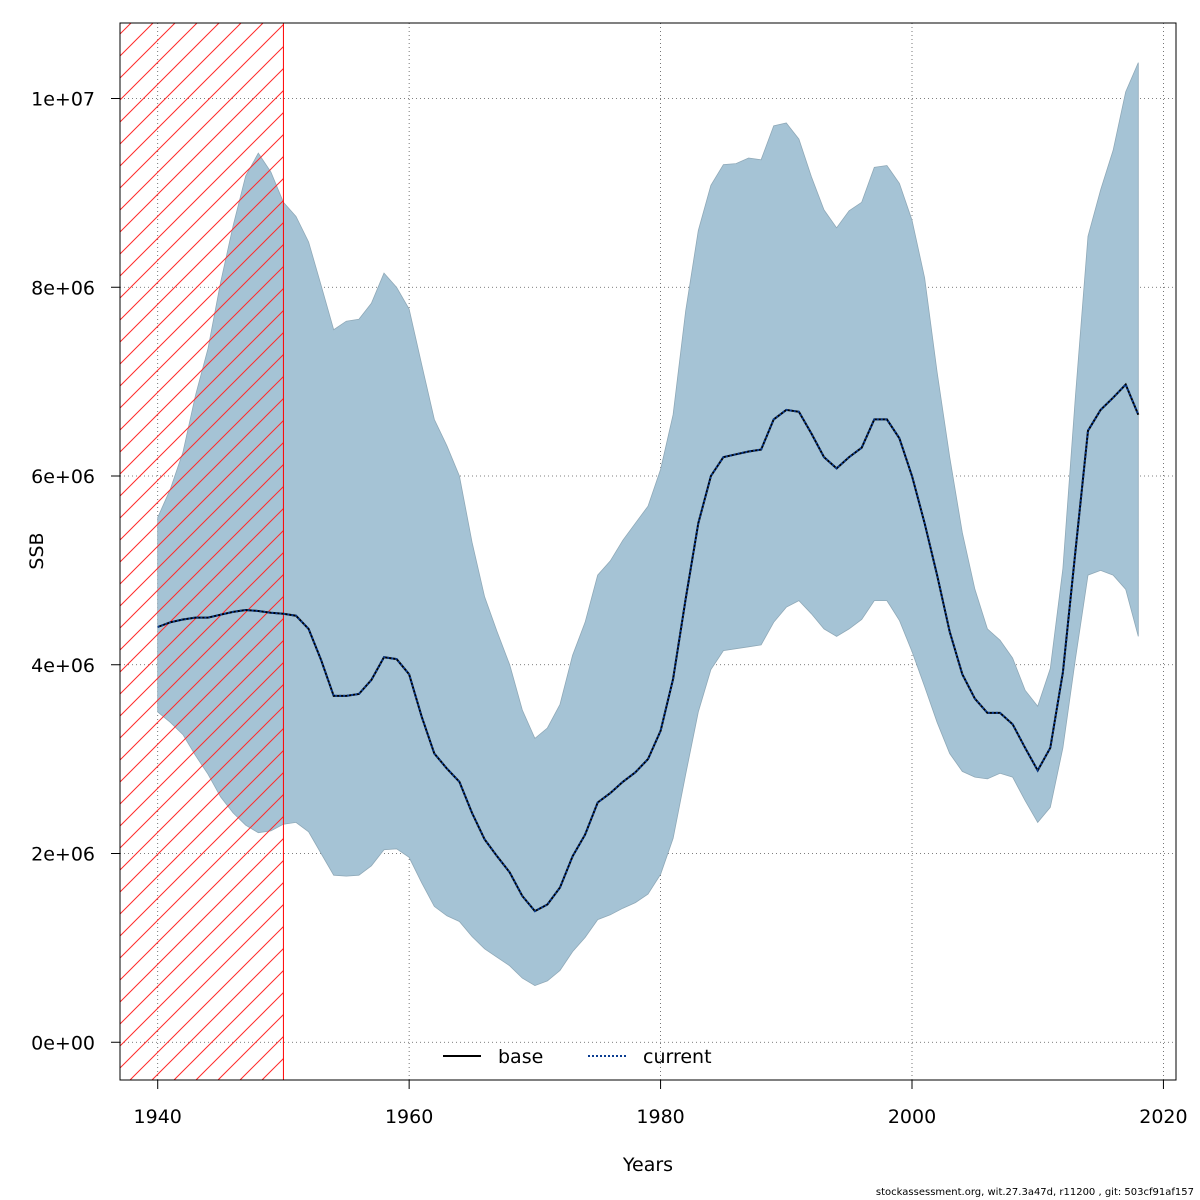  What do you see at coordinates (63, 1043) in the screenshot?
I see `y-tick-label-0: 0e+00` at bounding box center [63, 1043].